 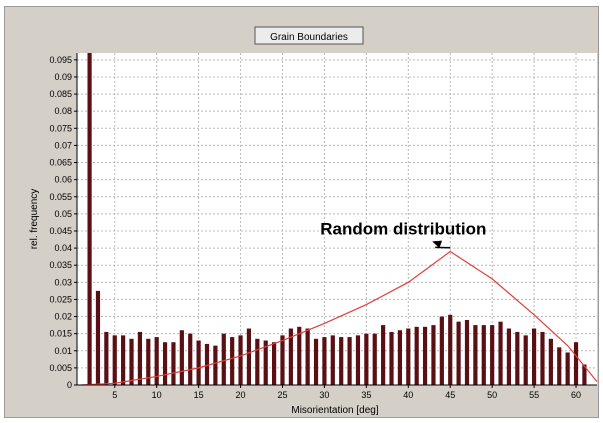 What do you see at coordinates (492, 395) in the screenshot?
I see `x-tick-label: 50` at bounding box center [492, 395].